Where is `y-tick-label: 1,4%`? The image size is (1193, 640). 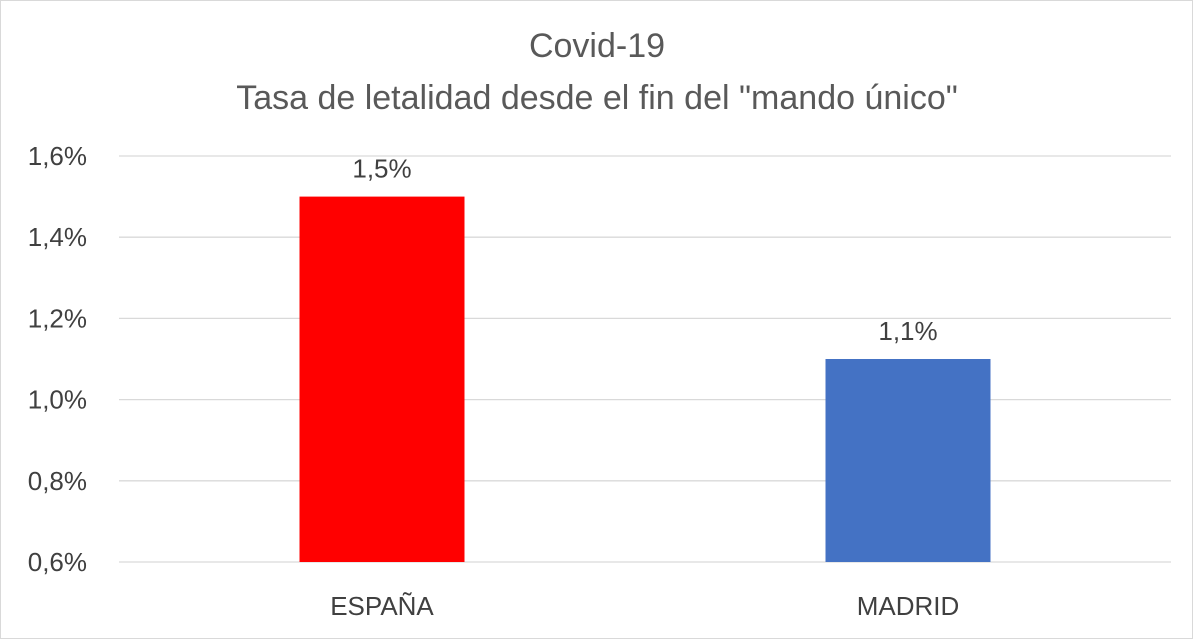
y-tick-label: 1,4% is located at coordinates (57, 237).